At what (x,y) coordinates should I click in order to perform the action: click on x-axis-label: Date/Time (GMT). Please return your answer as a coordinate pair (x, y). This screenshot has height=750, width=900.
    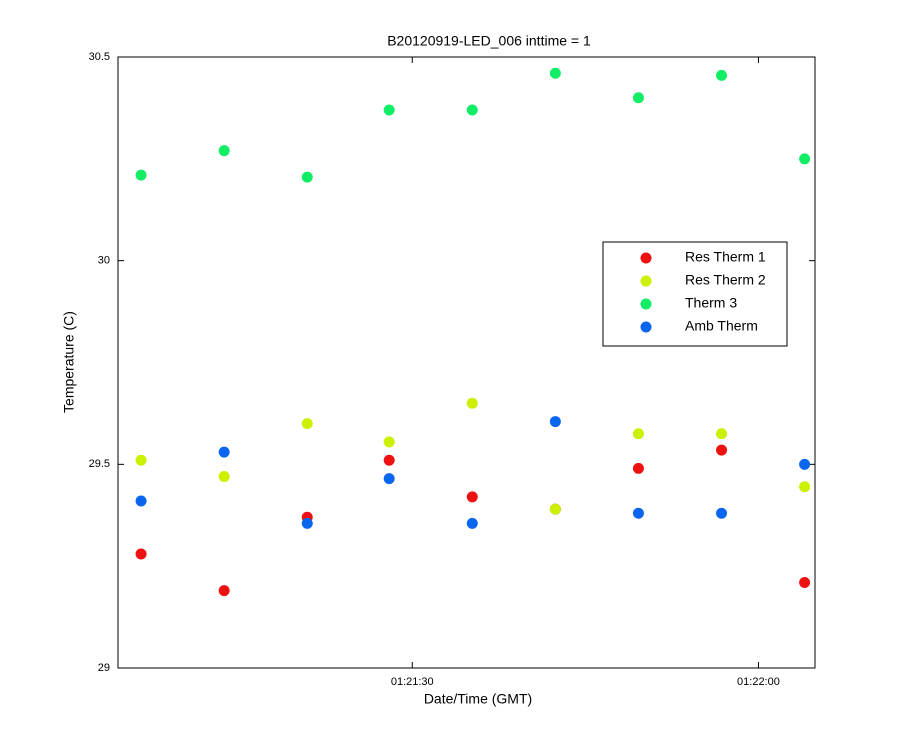
    Looking at the image, I should click on (478, 699).